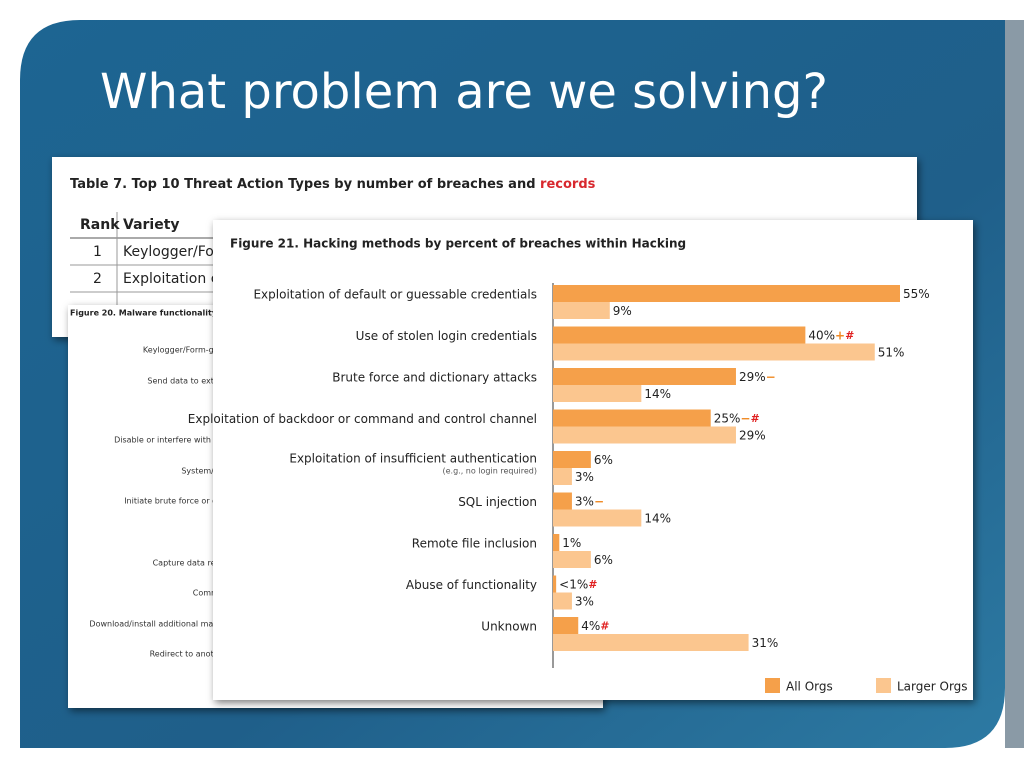  What do you see at coordinates (185, 350) in the screenshot?
I see `figure-20-label: Keylogger/Form-grab` at bounding box center [185, 350].